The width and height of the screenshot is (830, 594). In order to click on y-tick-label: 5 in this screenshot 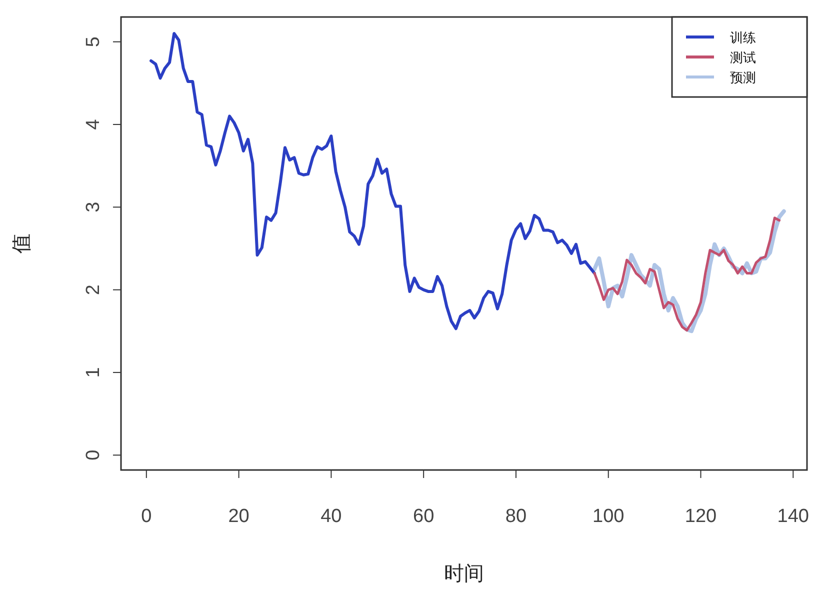, I will do `click(93, 42)`.